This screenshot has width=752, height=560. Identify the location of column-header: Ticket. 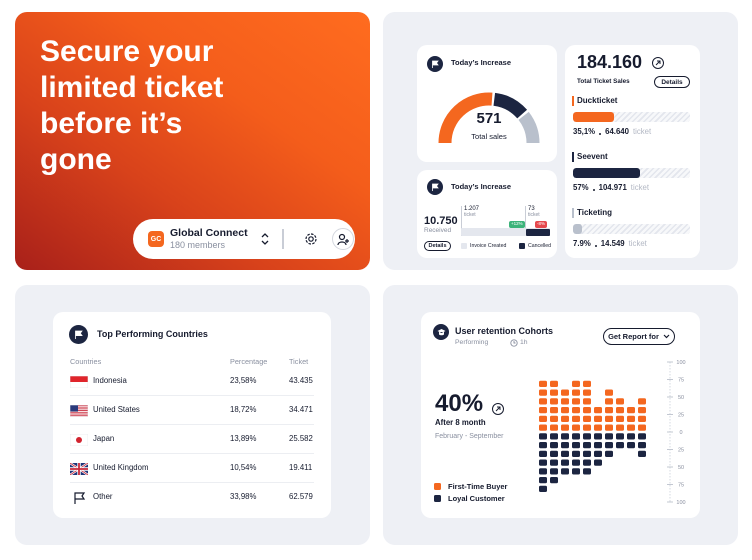
(299, 361).